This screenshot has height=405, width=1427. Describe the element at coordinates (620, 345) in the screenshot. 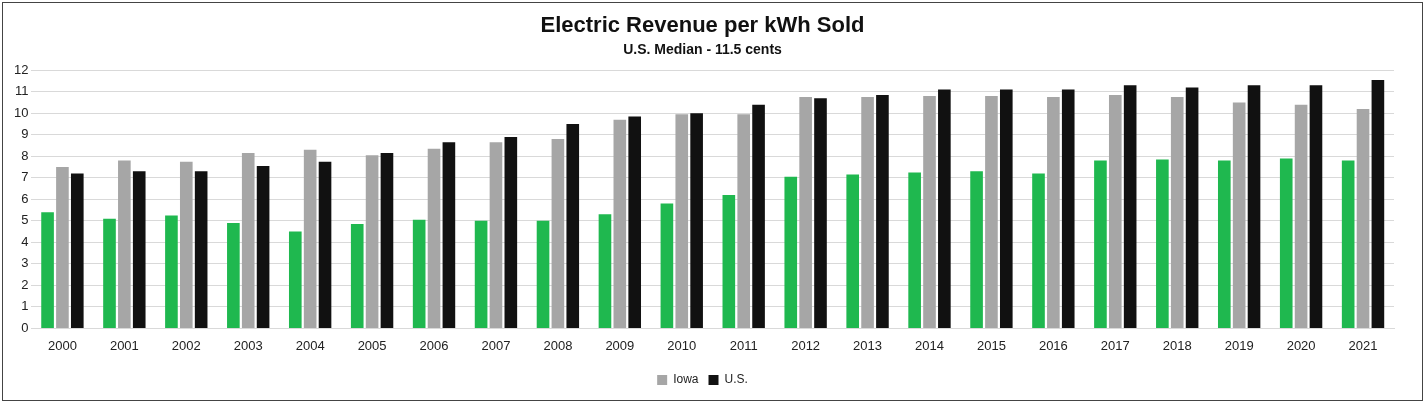

I see `x-tick-label: 2009` at that location.